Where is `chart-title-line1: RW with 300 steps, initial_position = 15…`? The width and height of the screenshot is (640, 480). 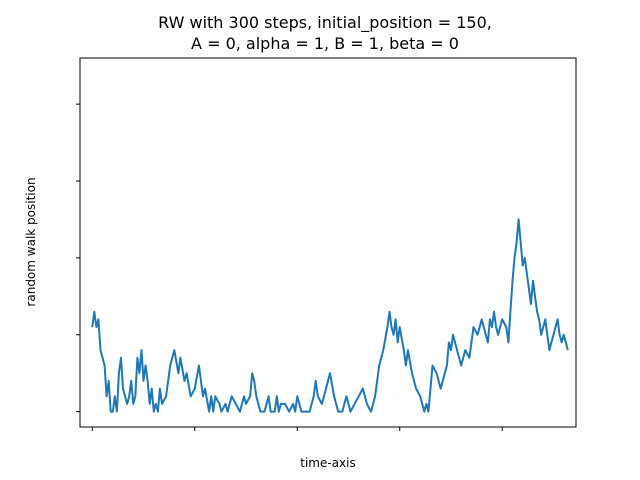 chart-title-line1: RW with 300 steps, initial_position = 15… is located at coordinates (325, 23).